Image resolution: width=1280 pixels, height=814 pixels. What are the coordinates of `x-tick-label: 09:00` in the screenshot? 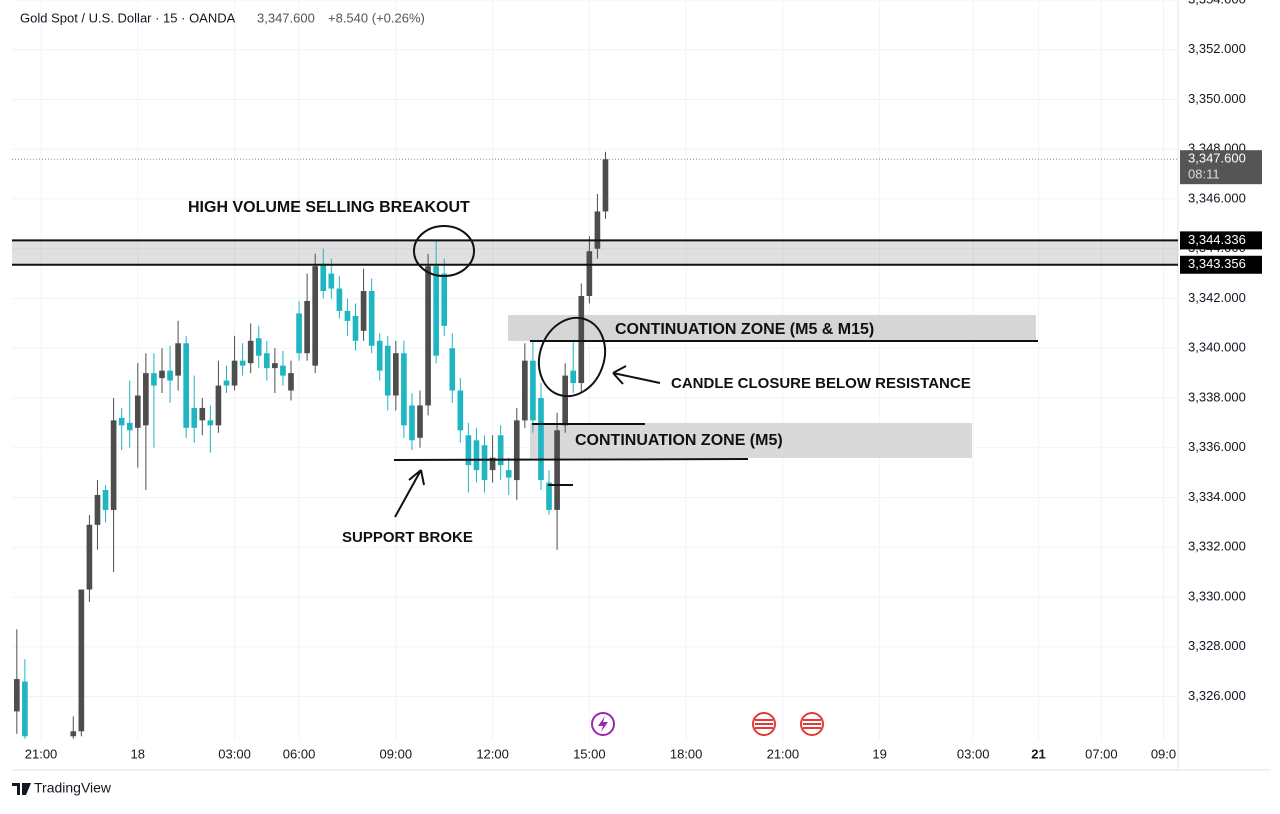 It's located at (396, 753).